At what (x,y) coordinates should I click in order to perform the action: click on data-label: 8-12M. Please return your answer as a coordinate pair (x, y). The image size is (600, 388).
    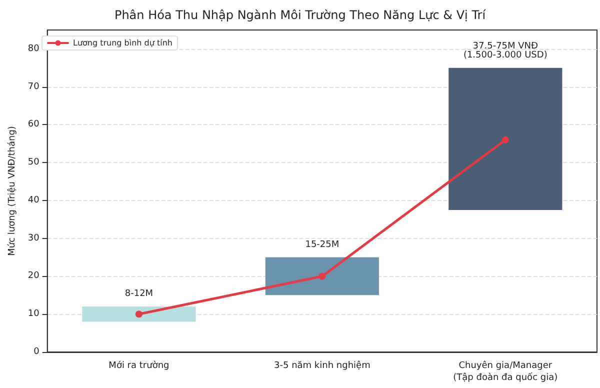
    Looking at the image, I should click on (139, 294).